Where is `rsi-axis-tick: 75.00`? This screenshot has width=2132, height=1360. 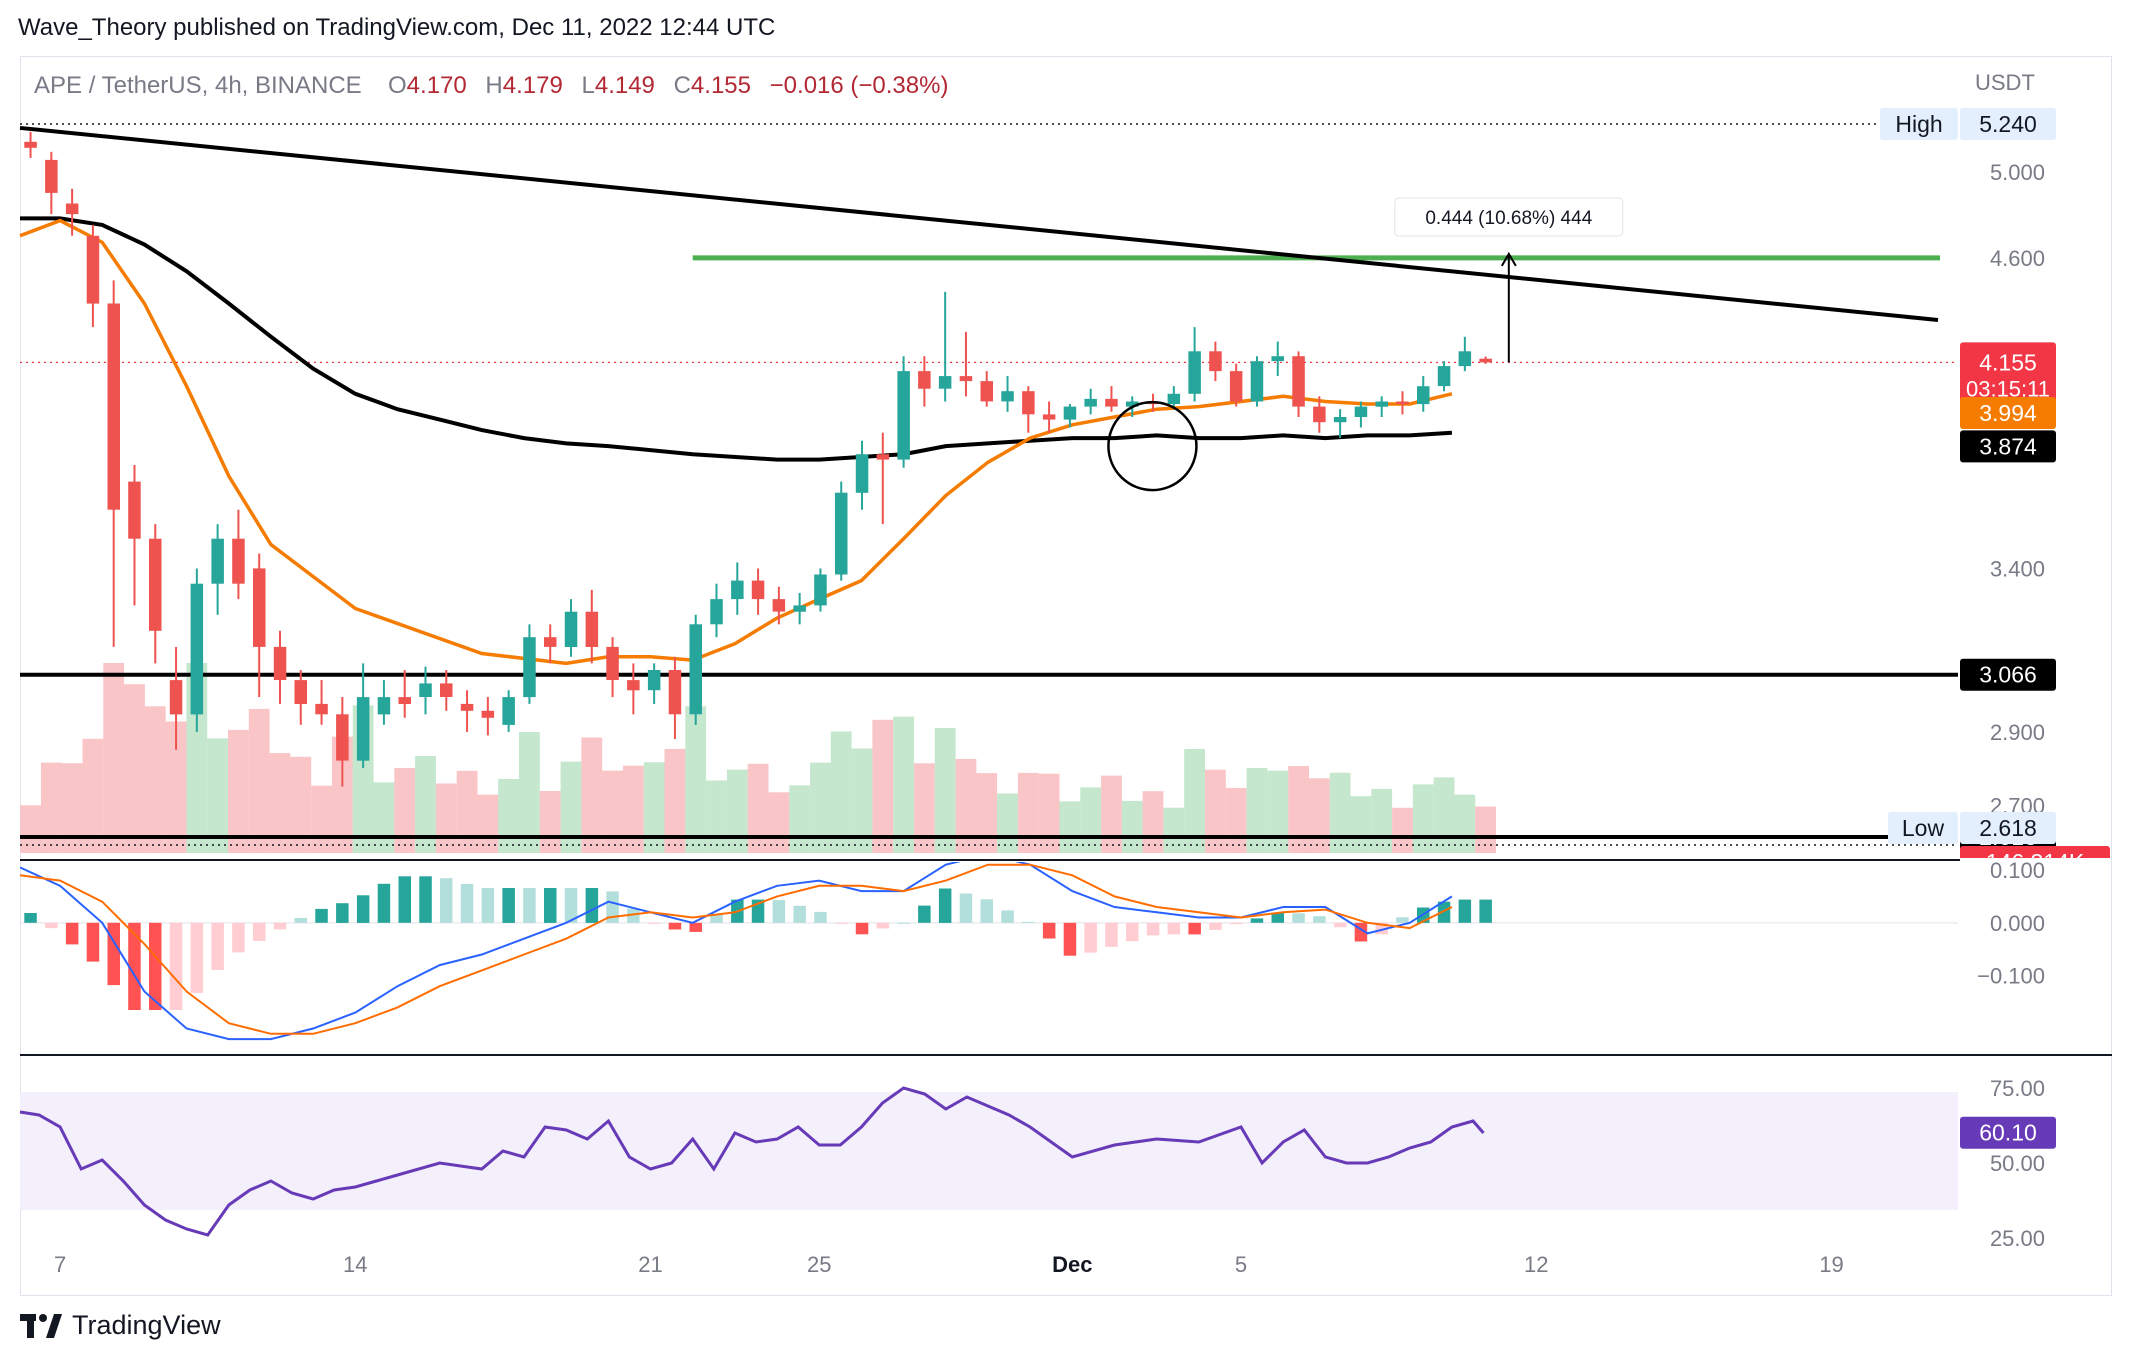
rsi-axis-tick: 75.00 is located at coordinates (2017, 1088).